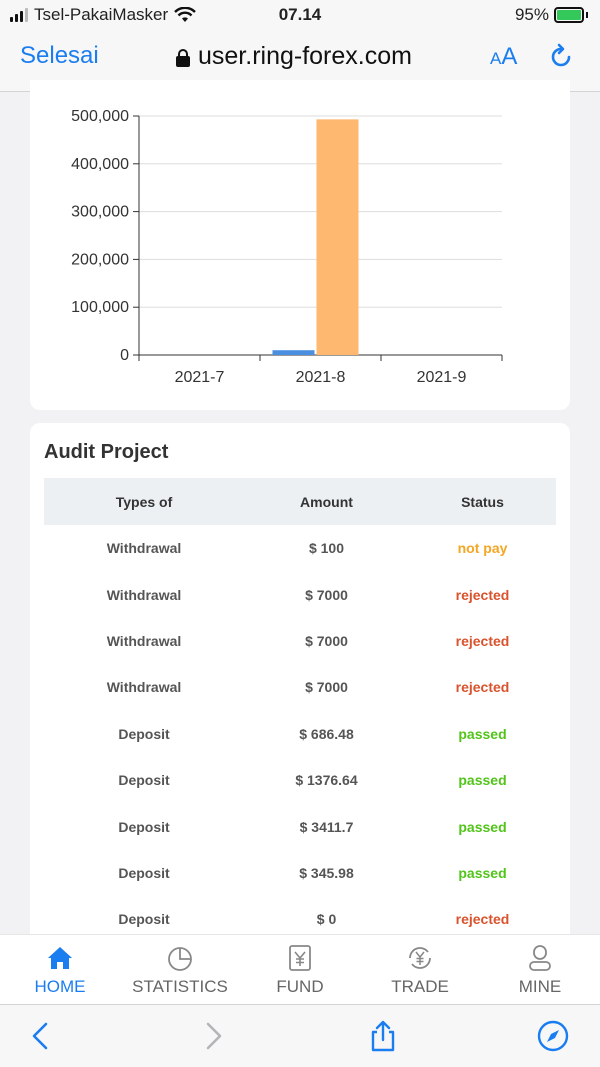 The image size is (600, 1067). Describe the element at coordinates (551, 15) in the screenshot. I see `battery-status: 95%` at that location.